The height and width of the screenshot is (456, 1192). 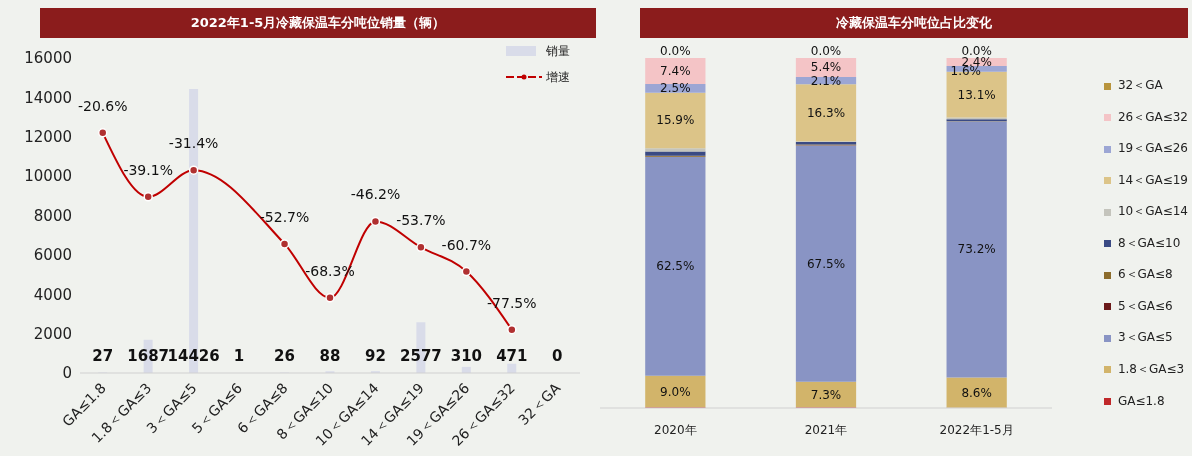 What do you see at coordinates (48, 97) in the screenshot?
I see `y-tick-label: 14000` at bounding box center [48, 97].